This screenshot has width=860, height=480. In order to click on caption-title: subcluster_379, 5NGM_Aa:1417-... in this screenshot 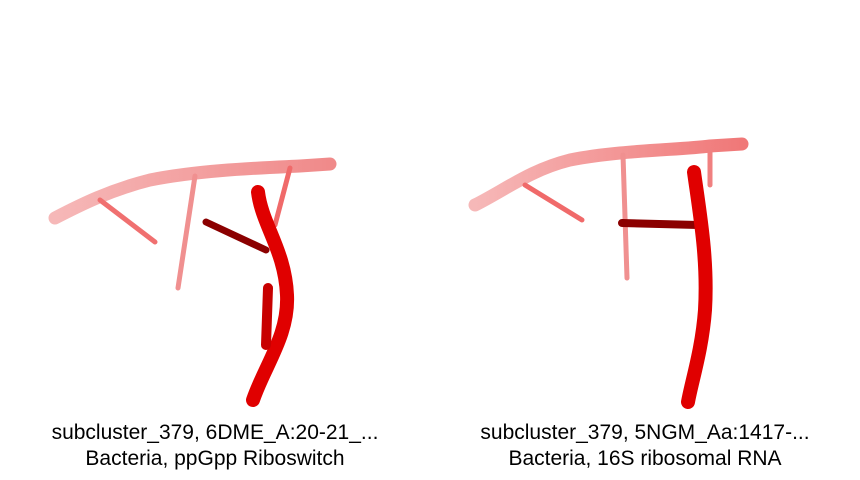, I will do `click(645, 432)`.